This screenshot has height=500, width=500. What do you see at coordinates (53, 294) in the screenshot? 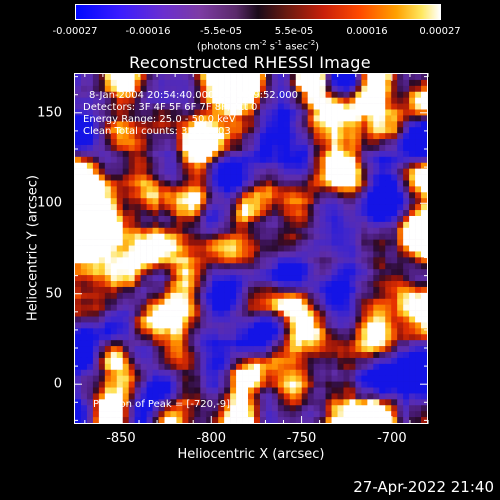
I see `y-tick-label: 50` at bounding box center [53, 294].